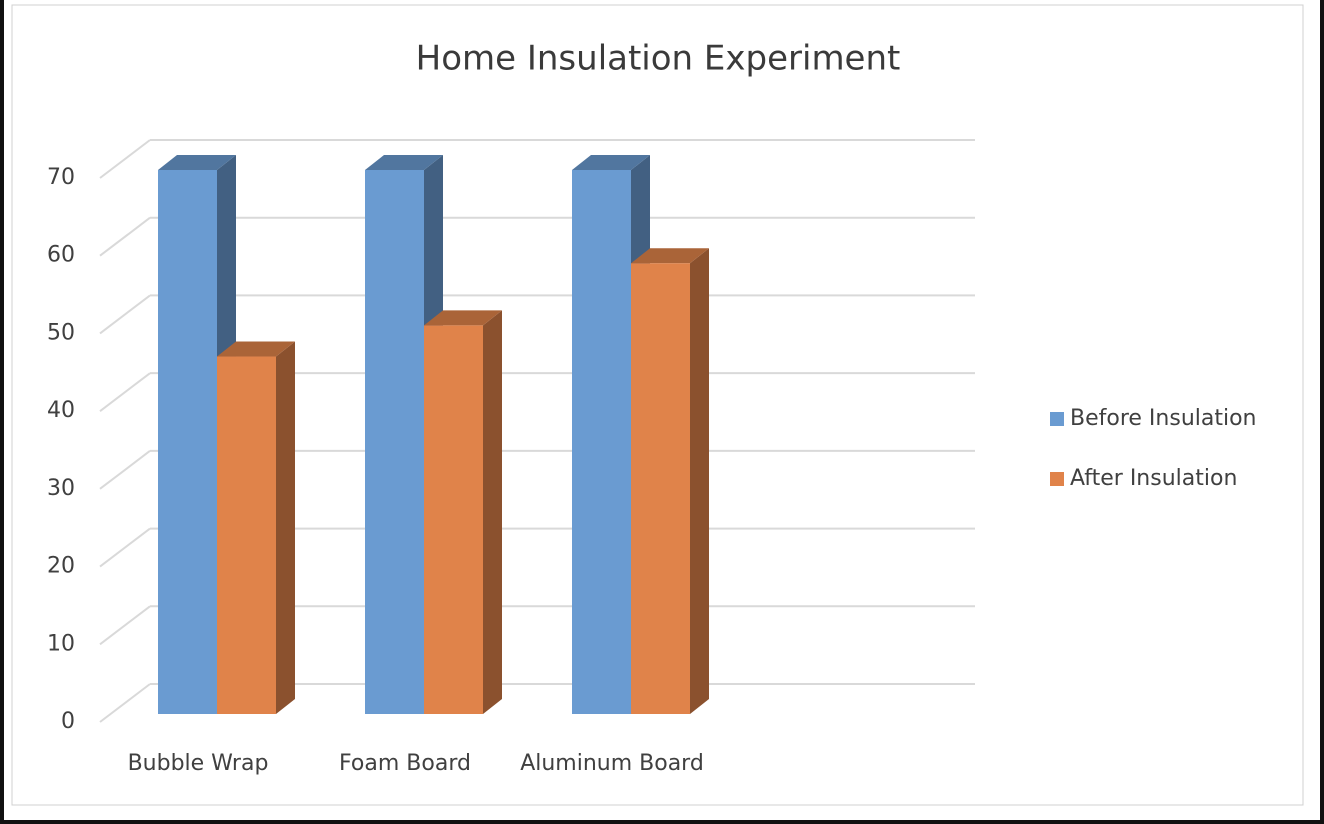 The width and height of the screenshot is (1324, 824). I want to click on x-tick-label: Bubble Wrap, so click(198, 763).